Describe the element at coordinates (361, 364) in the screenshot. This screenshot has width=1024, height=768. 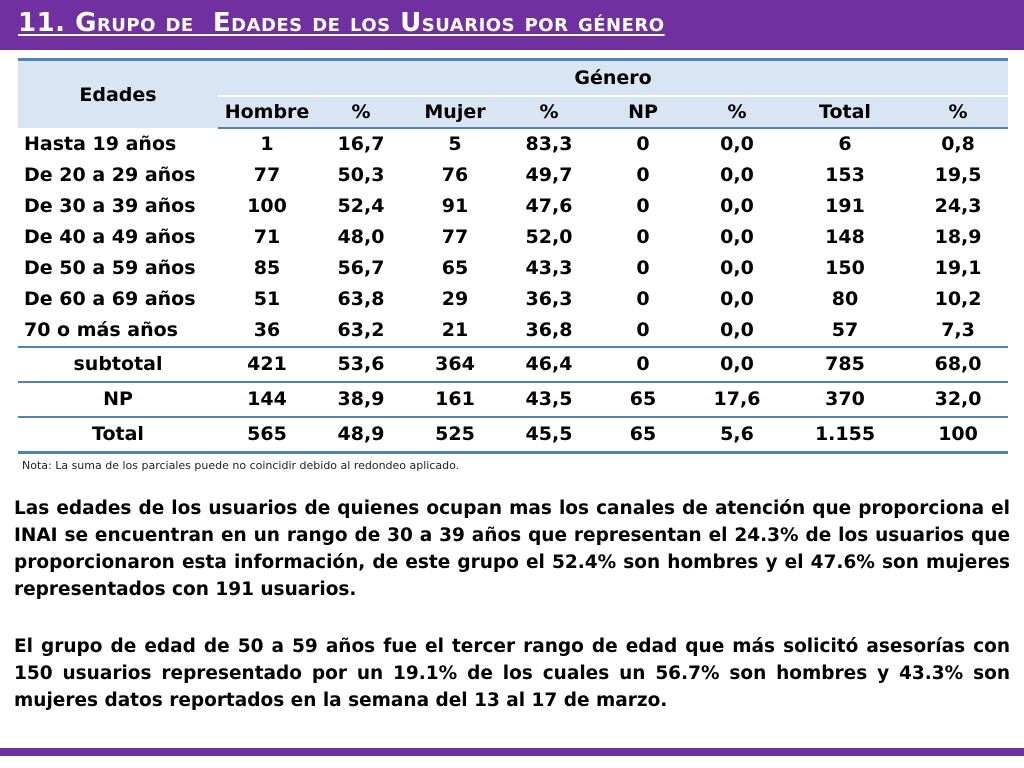
I see `cell-value: 53,6` at that location.